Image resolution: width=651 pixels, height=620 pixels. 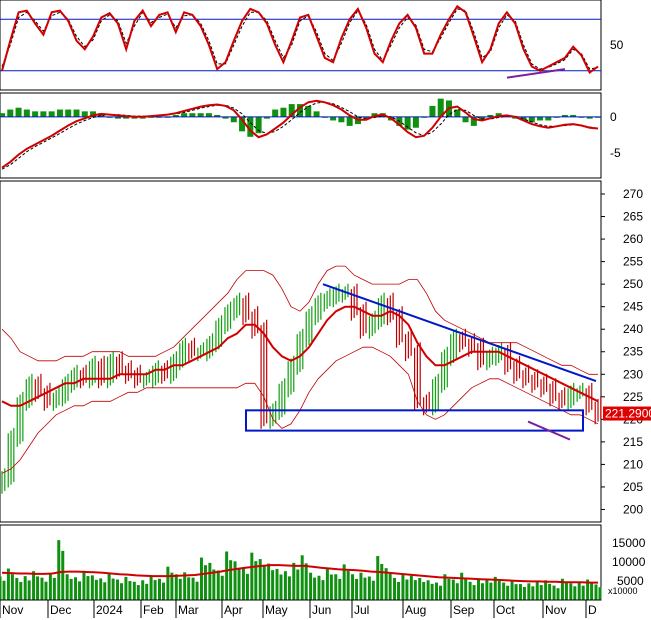 What do you see at coordinates (188, 610) in the screenshot?
I see `date-axis-label: Mar` at bounding box center [188, 610].